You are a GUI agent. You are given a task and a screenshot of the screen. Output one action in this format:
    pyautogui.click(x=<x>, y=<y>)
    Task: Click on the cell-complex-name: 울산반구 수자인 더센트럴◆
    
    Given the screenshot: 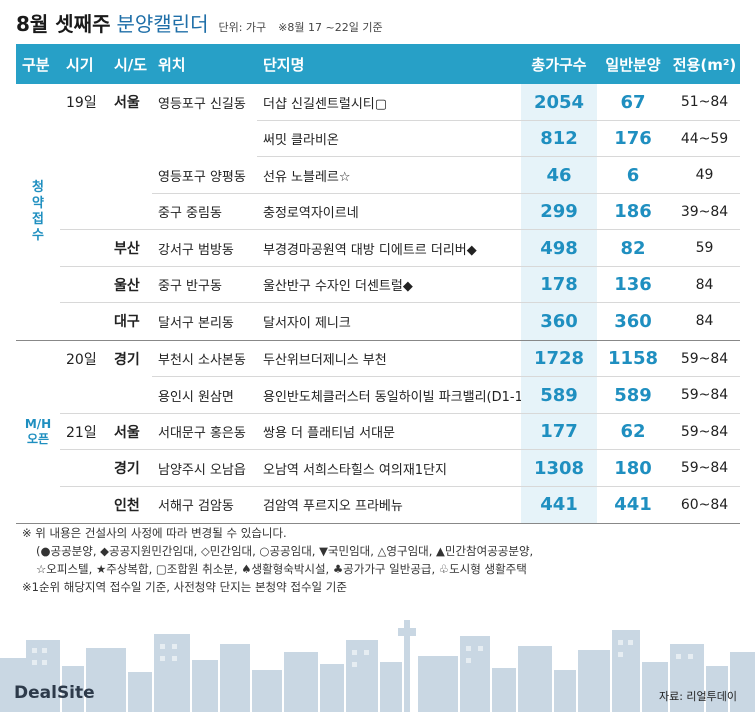 What is the action you would take?
    pyautogui.click(x=338, y=287)
    